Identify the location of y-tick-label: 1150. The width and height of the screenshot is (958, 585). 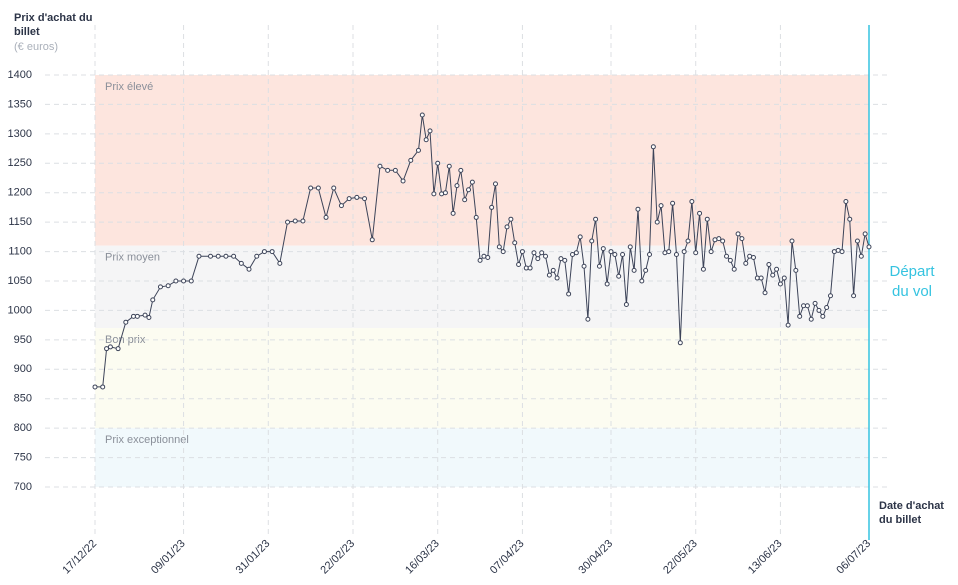
(20, 222).